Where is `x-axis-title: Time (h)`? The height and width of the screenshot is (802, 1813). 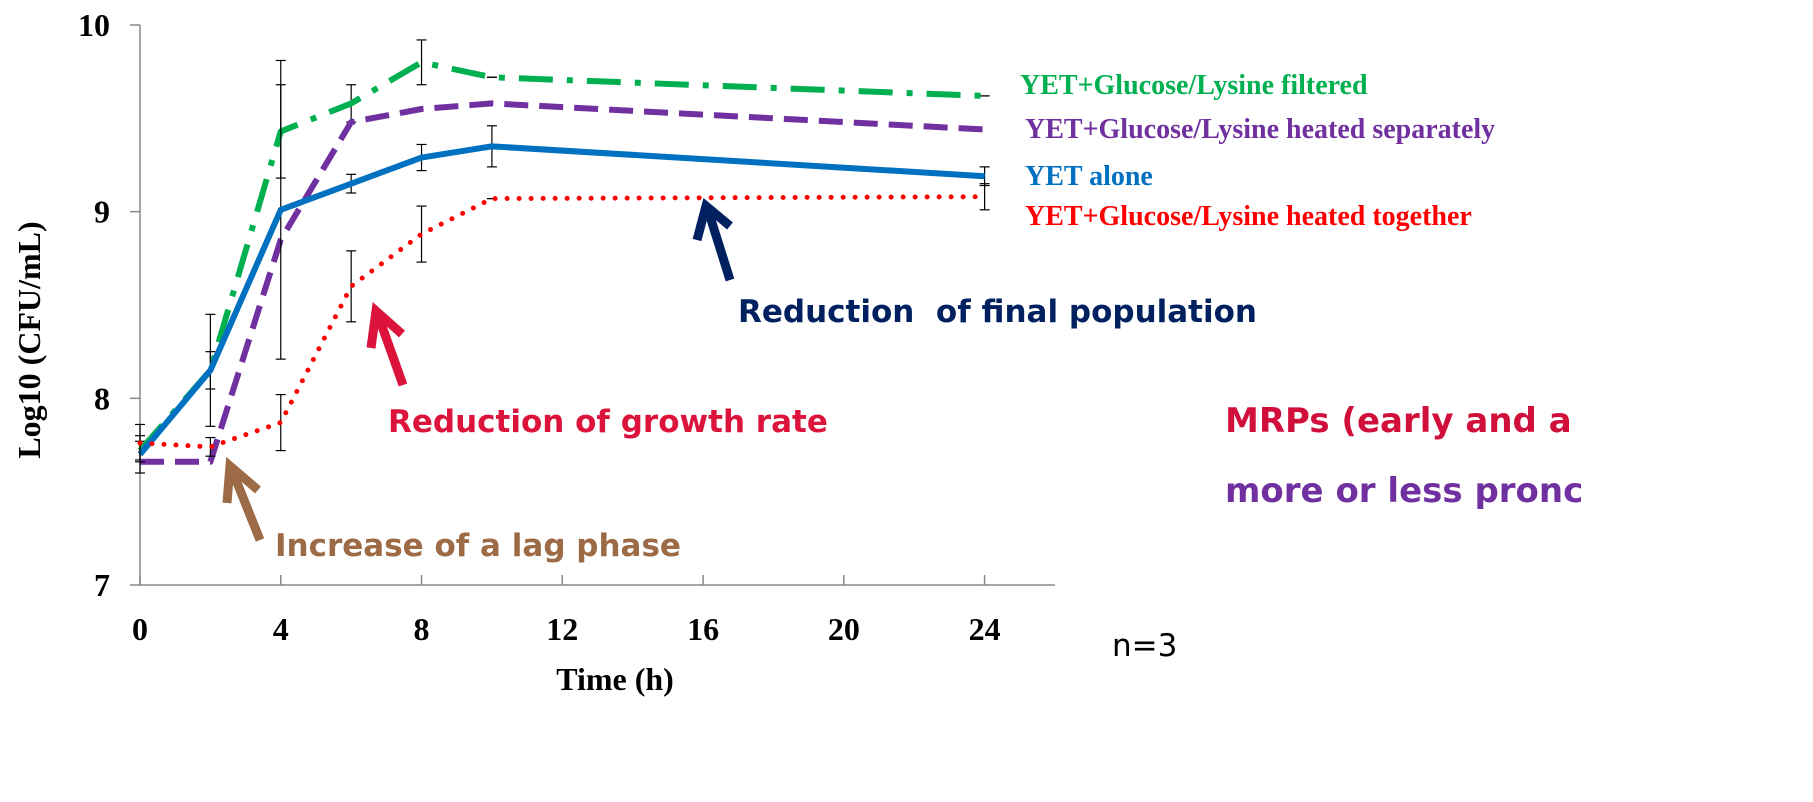 x-axis-title: Time (h) is located at coordinates (615, 679).